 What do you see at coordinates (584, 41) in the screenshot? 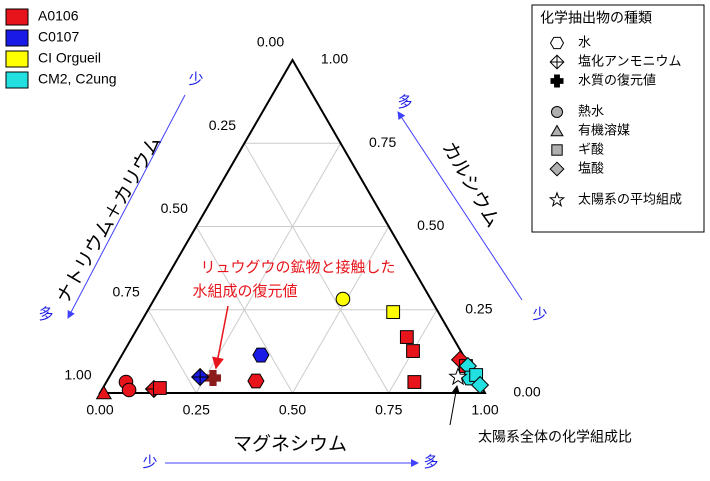
I see `legend-label: 水` at bounding box center [584, 41].